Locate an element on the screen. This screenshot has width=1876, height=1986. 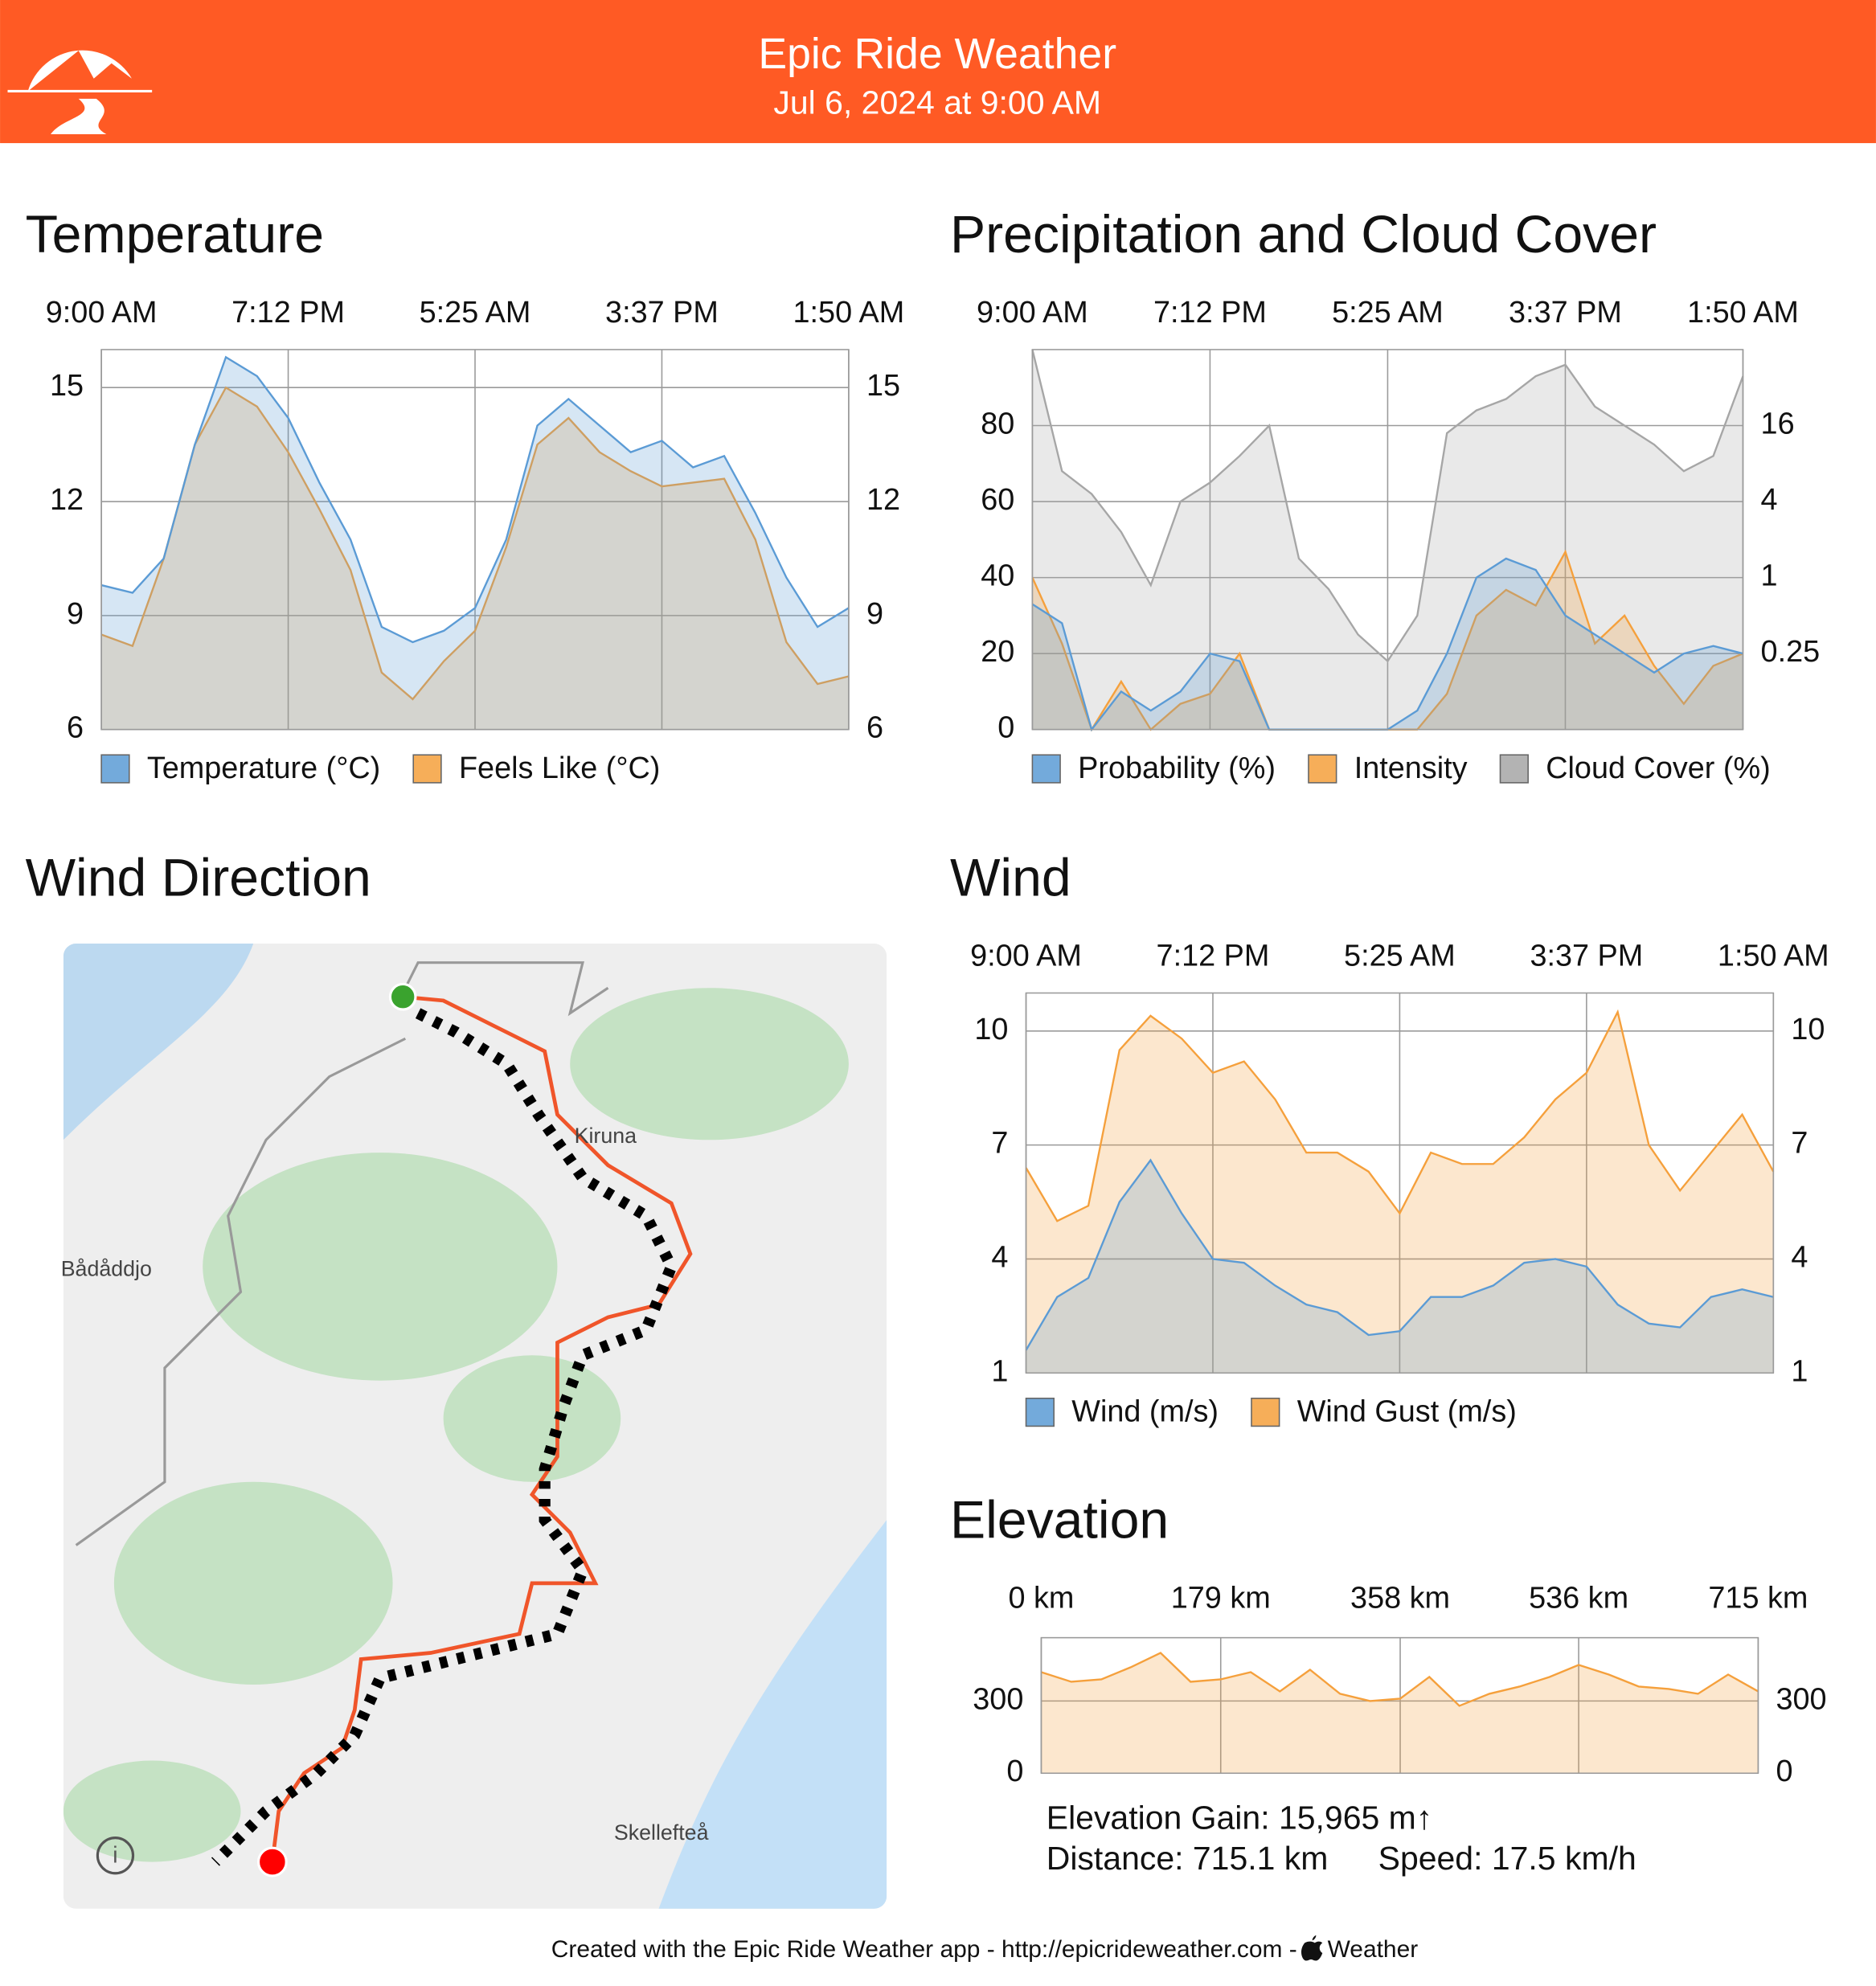
y-tick-label: 15 is located at coordinates (67, 386).